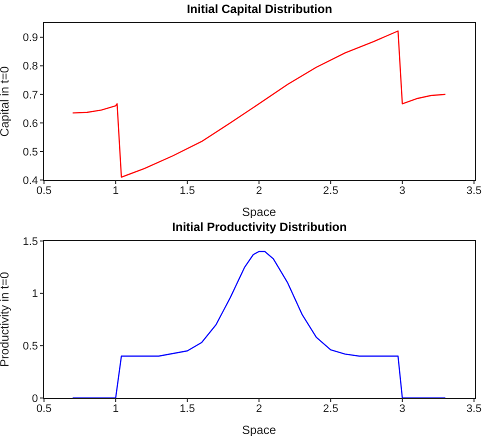 The height and width of the screenshot is (437, 482). I want to click on y-tick-label: 0.9, so click(30, 38).